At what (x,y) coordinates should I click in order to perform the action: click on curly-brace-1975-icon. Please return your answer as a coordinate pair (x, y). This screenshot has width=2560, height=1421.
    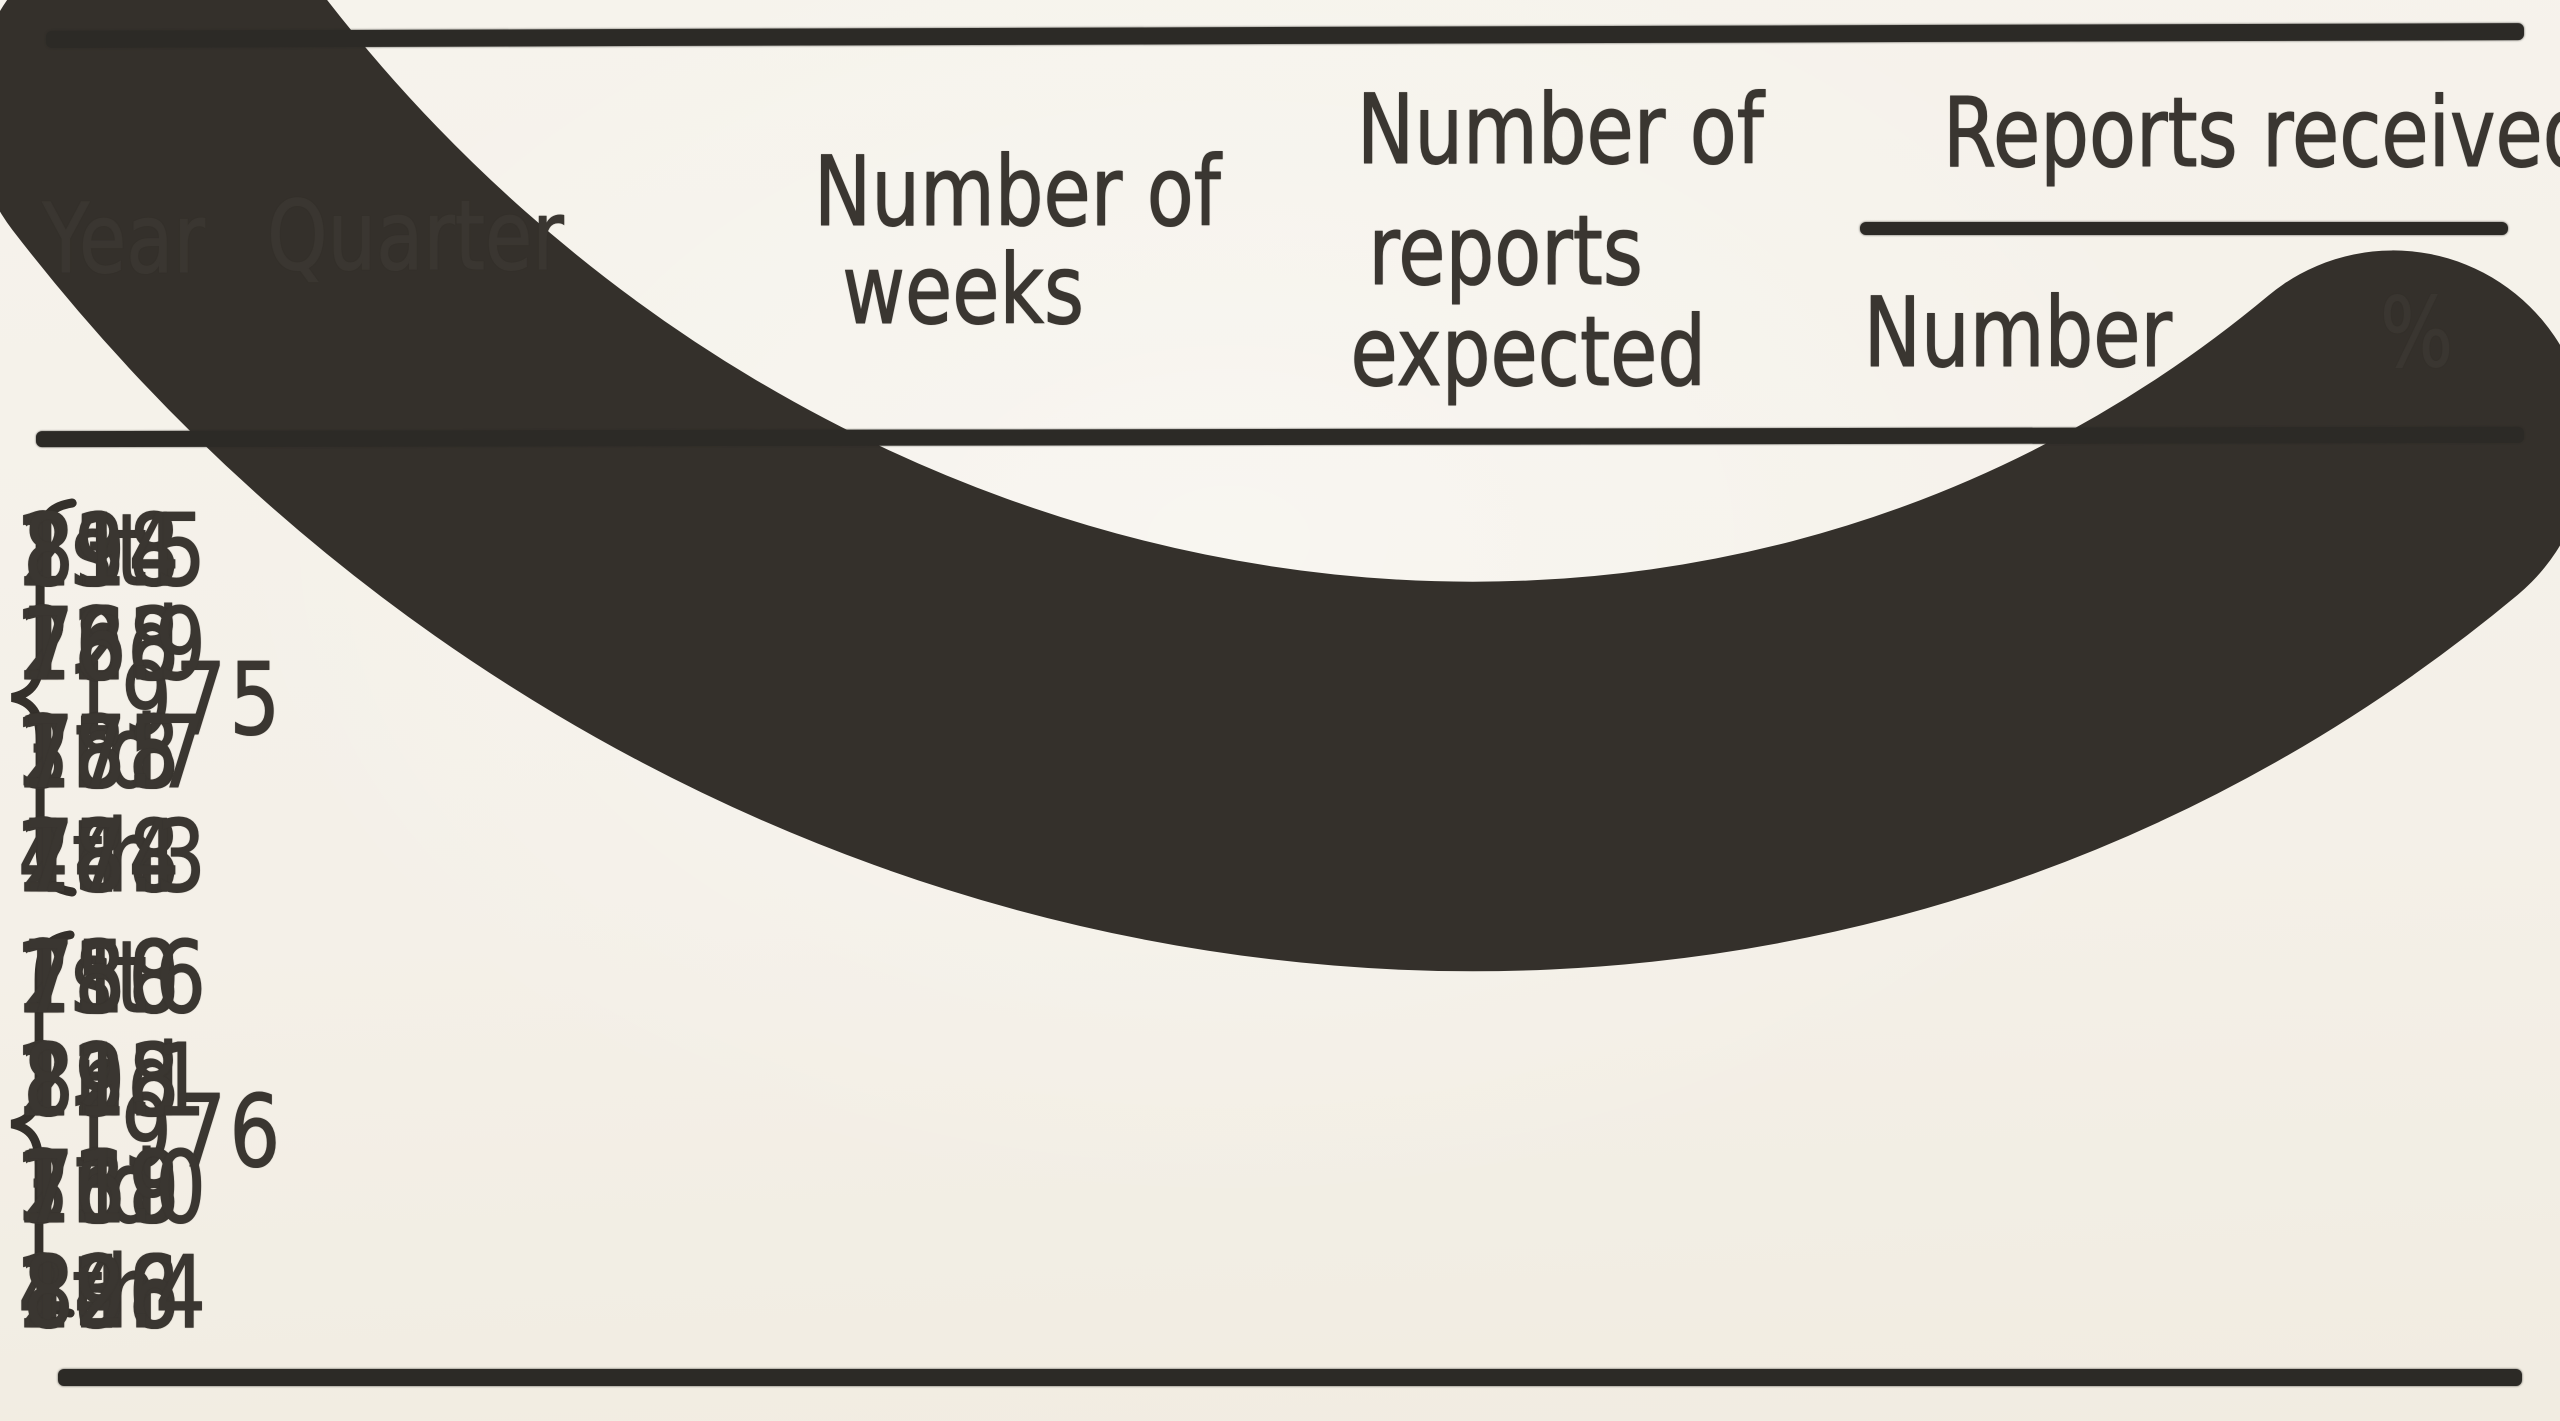
    Looking at the image, I should click on (40, 697).